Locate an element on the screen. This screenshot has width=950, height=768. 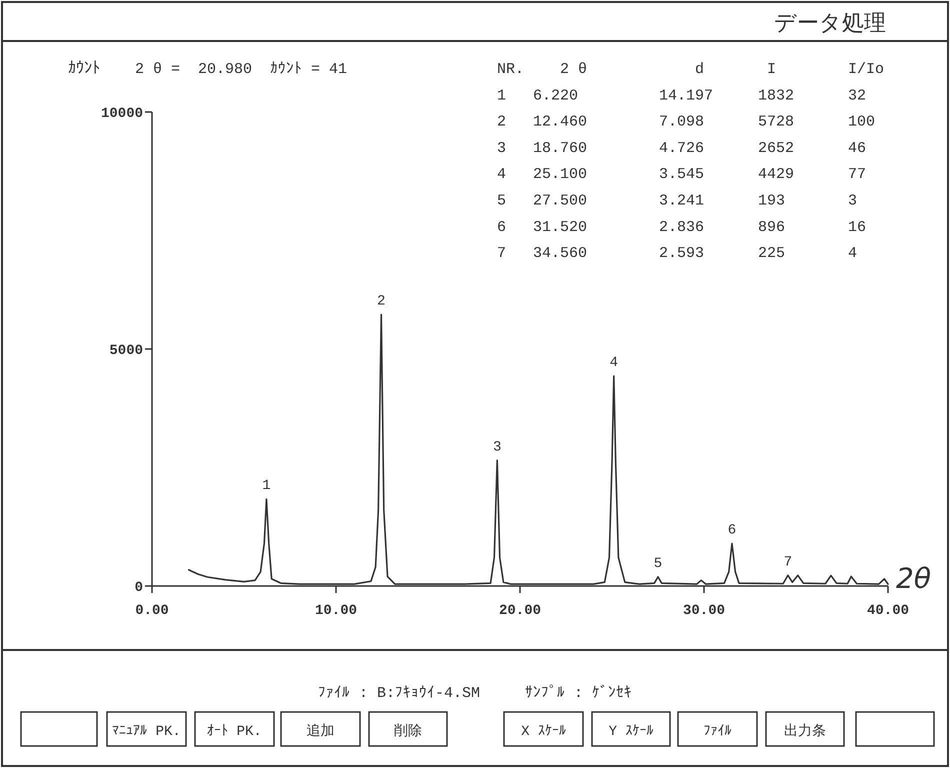
text: ﾌｧｲﾙ : B:ﾌｷｮｳｲ-4.SM ｻﾝﾌﾟﾙ : ｹﾞﾝｾｷ is located at coordinates (475, 693).